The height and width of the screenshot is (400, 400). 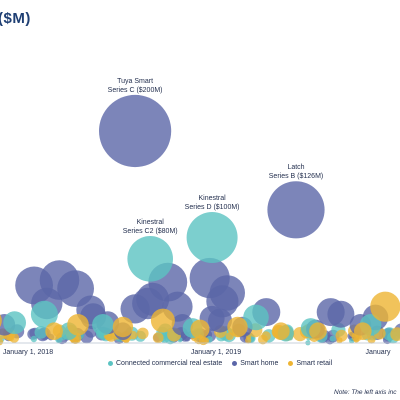 I want to click on chart-title: ($M), so click(x=15, y=18).